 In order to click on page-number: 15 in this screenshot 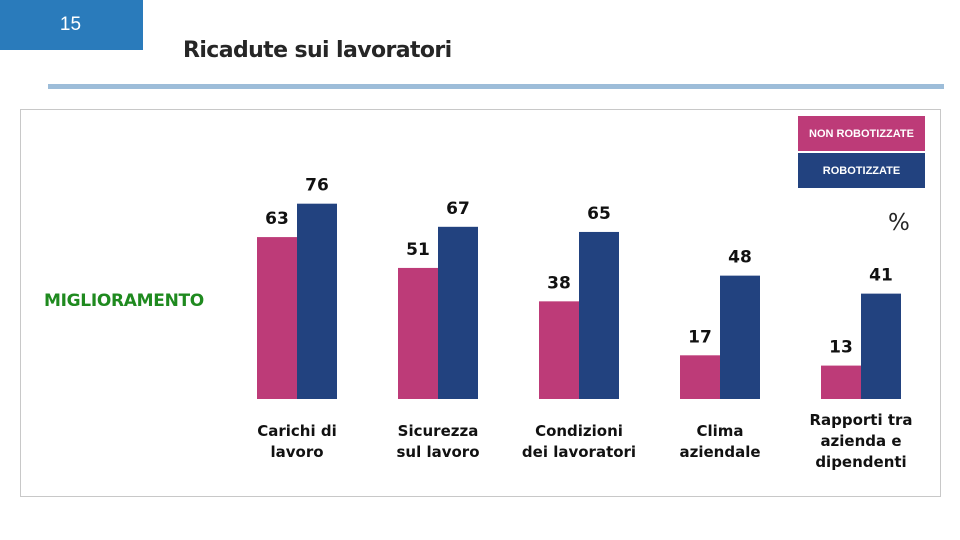, I will do `click(70, 24)`.